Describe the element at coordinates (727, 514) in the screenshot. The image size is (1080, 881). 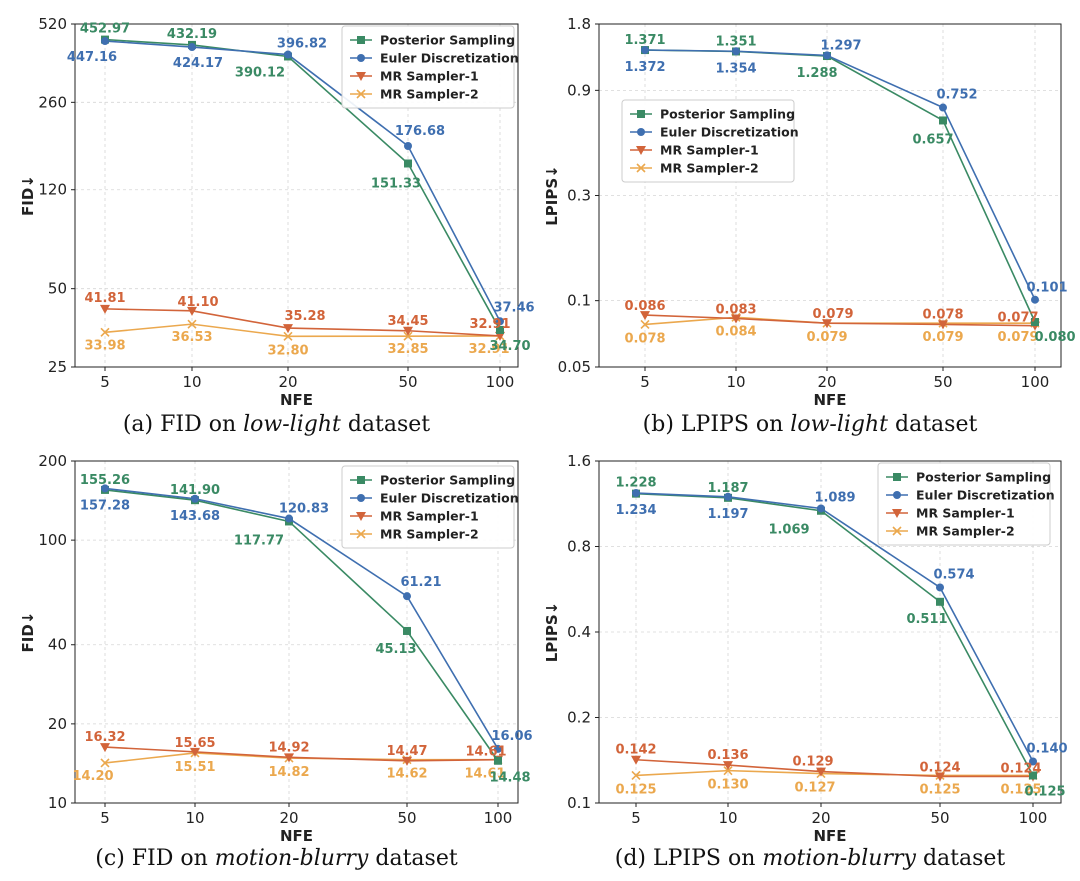
I see `data-label-euler: 1.197` at that location.